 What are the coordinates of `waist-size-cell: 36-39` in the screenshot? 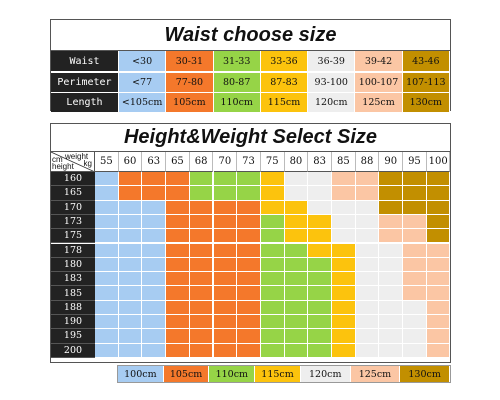 It's located at (332, 61).